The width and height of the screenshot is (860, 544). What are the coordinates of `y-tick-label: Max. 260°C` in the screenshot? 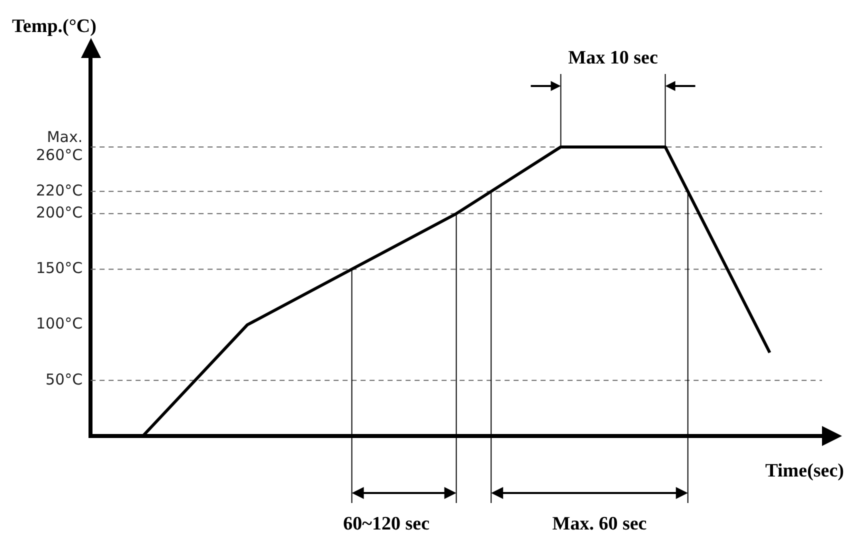 It's located at (59, 146).